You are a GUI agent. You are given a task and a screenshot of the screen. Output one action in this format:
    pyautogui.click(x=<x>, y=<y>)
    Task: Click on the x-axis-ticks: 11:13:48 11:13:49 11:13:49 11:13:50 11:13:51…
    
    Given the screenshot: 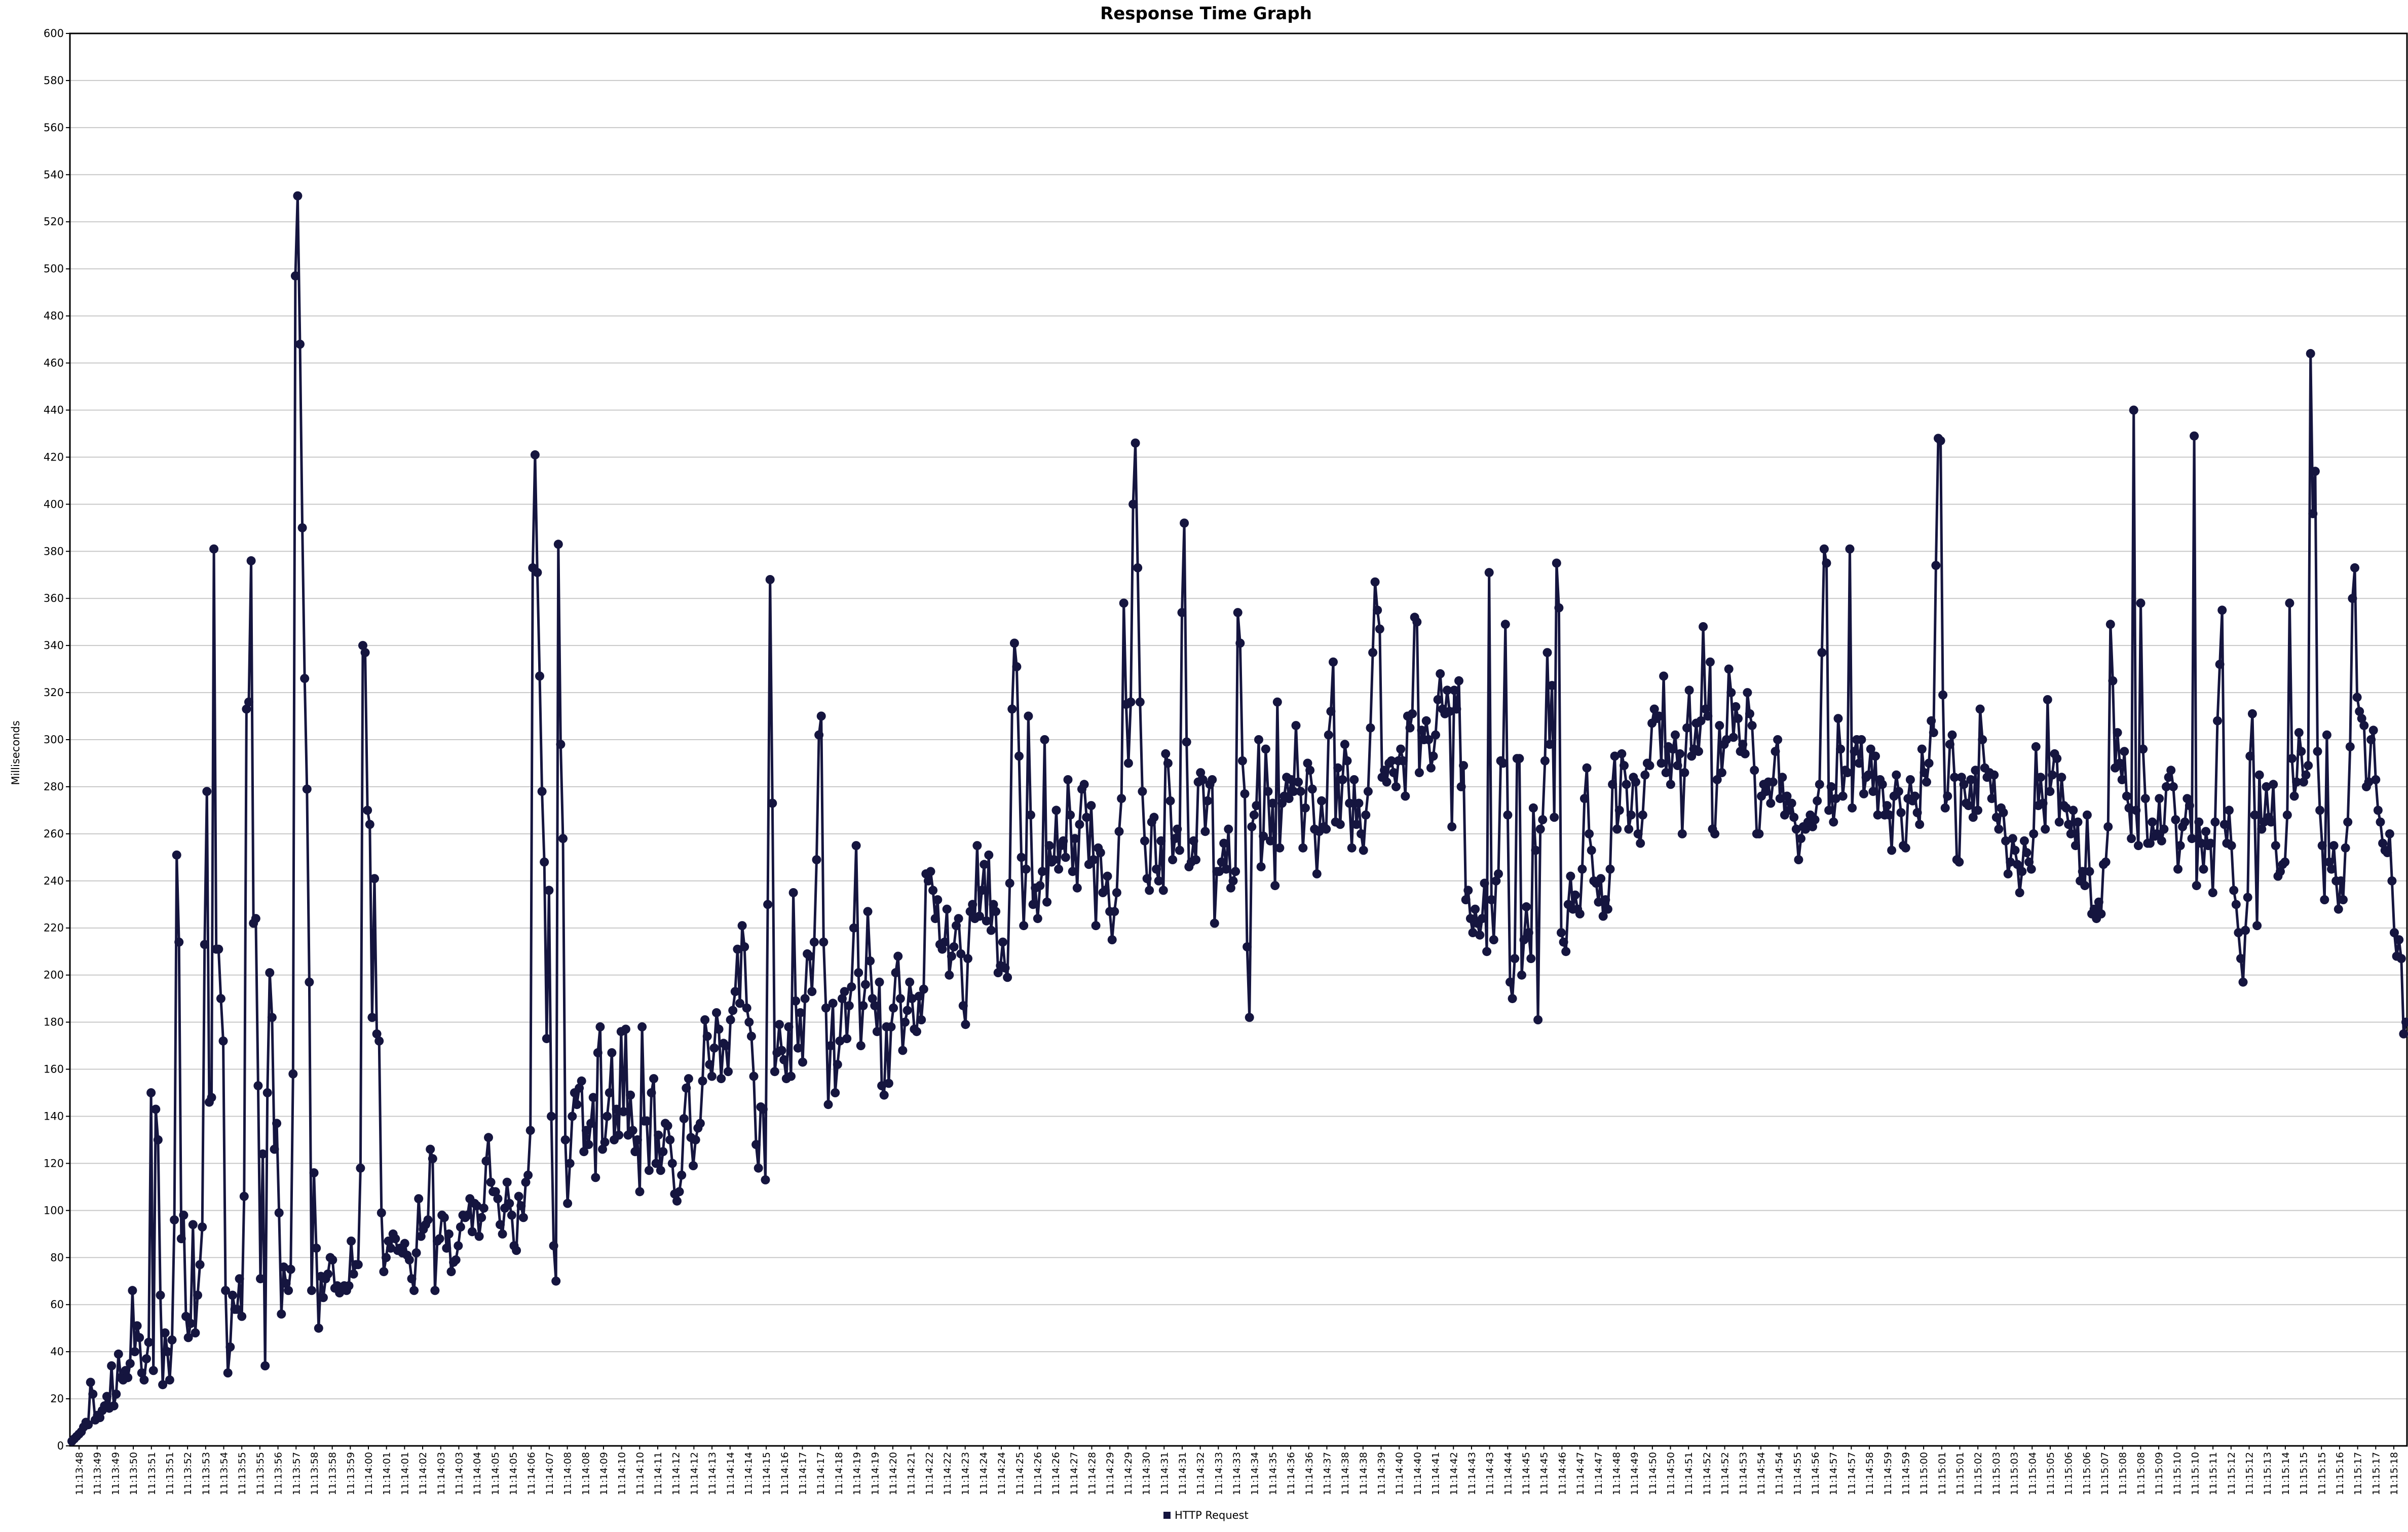 What is the action you would take?
    pyautogui.click(x=1237, y=1470)
    